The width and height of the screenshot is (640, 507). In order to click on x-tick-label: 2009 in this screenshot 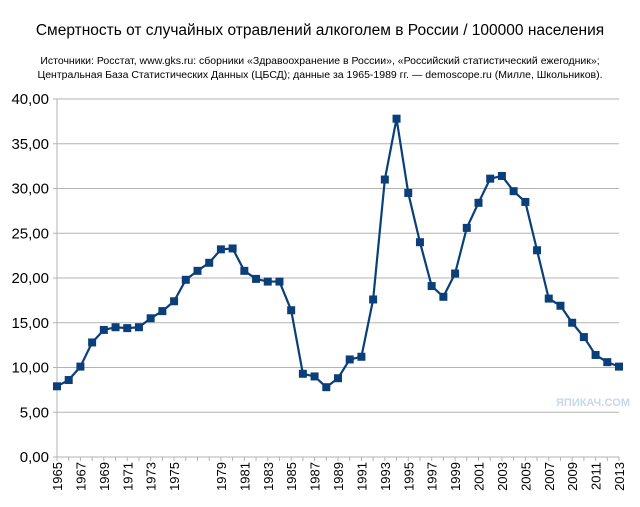, I will do `click(572, 476)`.